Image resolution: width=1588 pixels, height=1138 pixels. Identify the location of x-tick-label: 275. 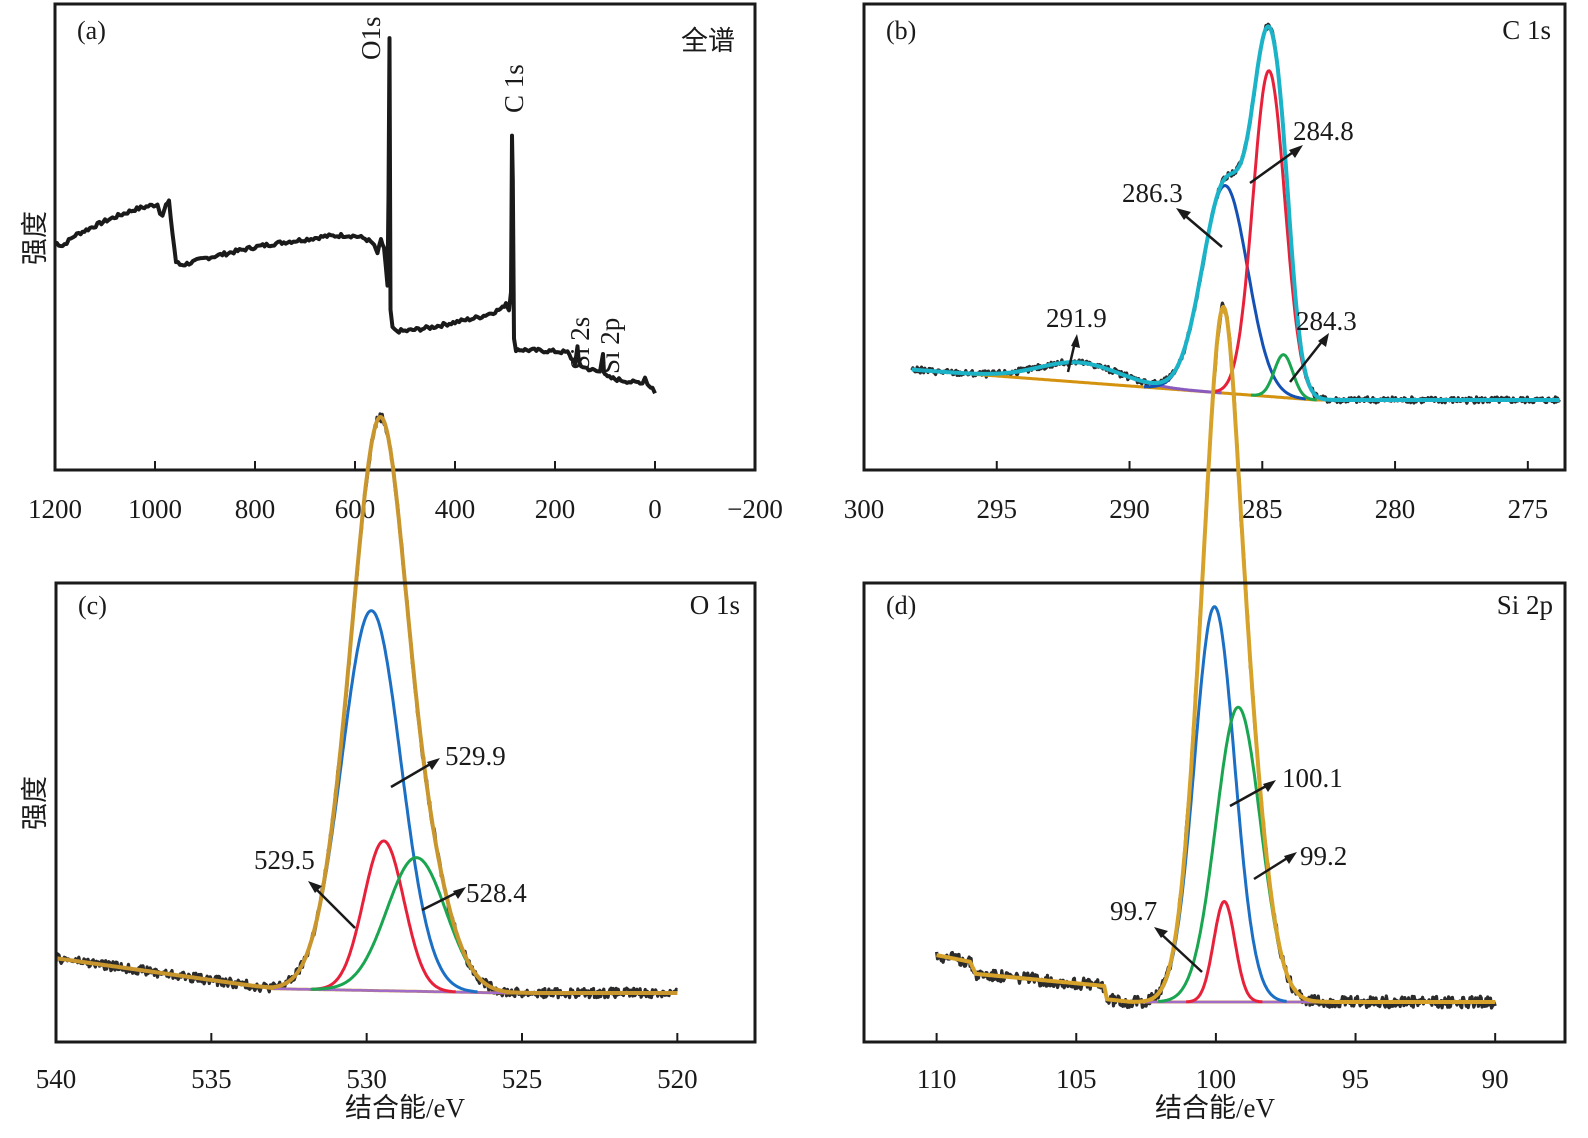
(1528, 509).